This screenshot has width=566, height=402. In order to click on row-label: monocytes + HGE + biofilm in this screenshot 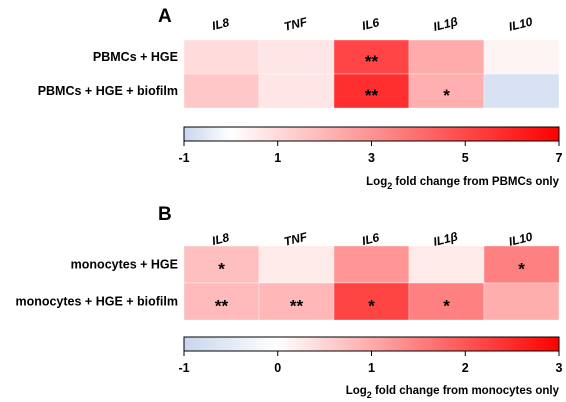, I will do `click(96, 302)`.